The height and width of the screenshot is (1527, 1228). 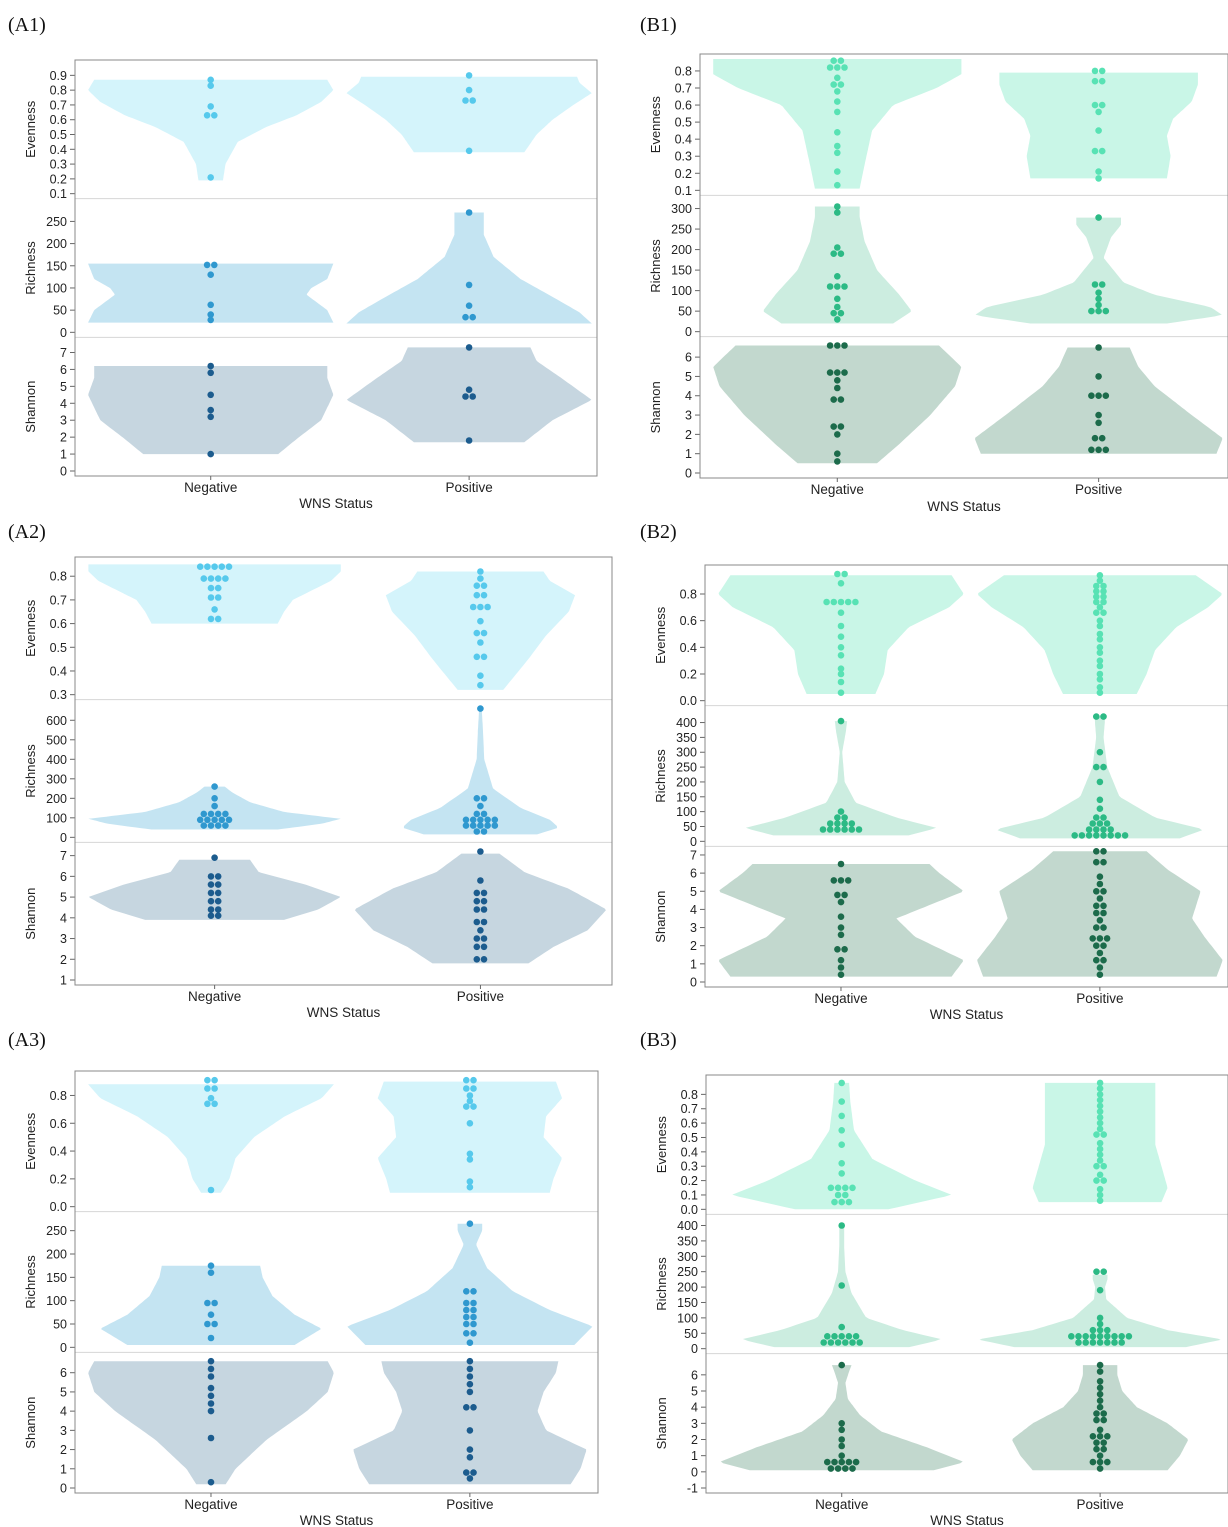 I want to click on violin-evenness-positive, so click(x=480, y=630).